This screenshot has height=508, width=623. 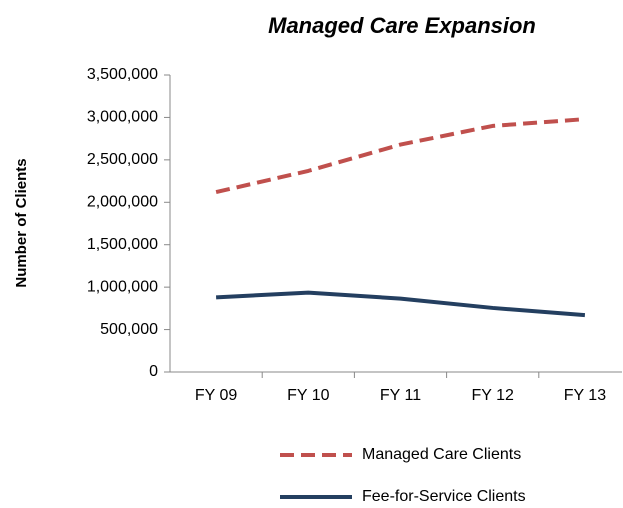 I want to click on x-tick-label: FY 13, so click(x=585, y=395).